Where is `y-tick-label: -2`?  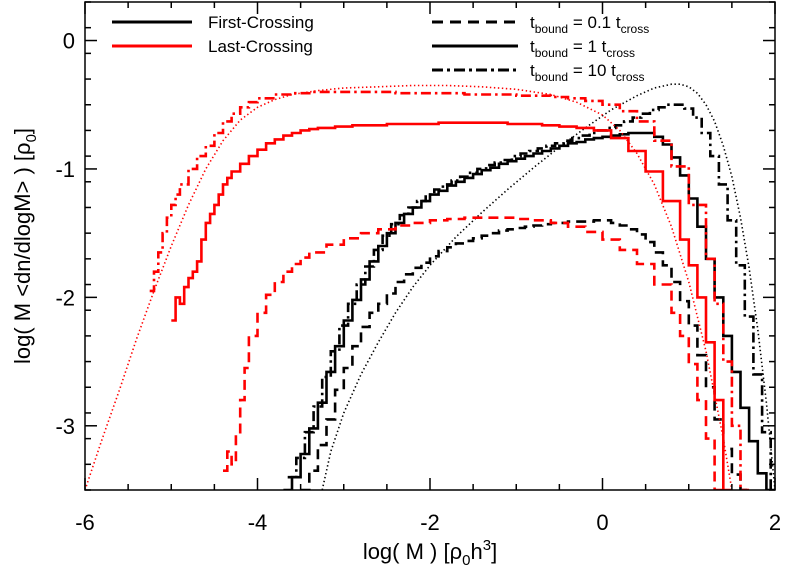
y-tick-label: -2 is located at coordinates (65, 297).